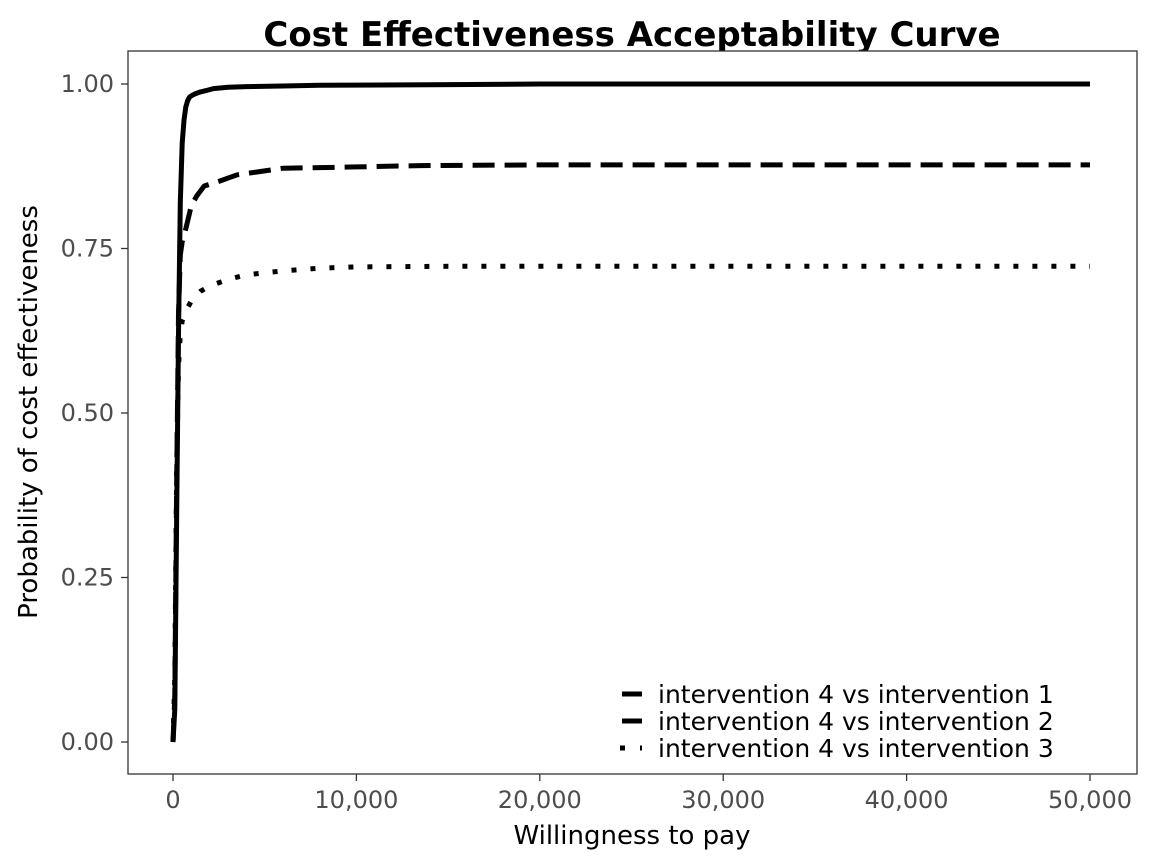  Describe the element at coordinates (856, 721) in the screenshot. I see `legend-label-2: intervention 4 vs intervention 2` at that location.